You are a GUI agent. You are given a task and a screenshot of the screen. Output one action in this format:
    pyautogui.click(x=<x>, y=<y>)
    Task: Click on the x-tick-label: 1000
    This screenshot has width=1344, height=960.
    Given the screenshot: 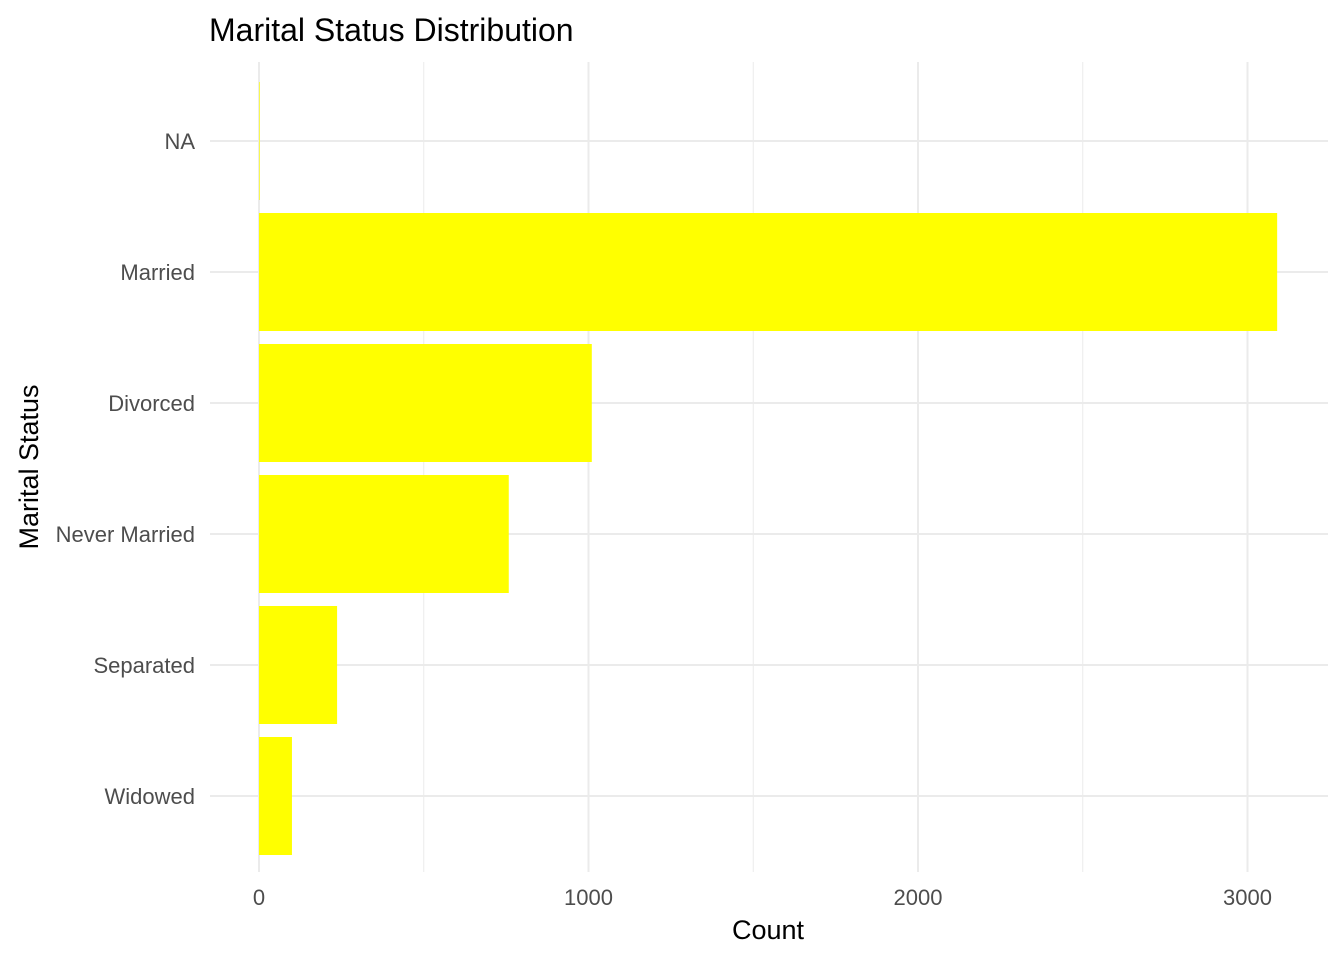 What is the action you would take?
    pyautogui.click(x=588, y=897)
    